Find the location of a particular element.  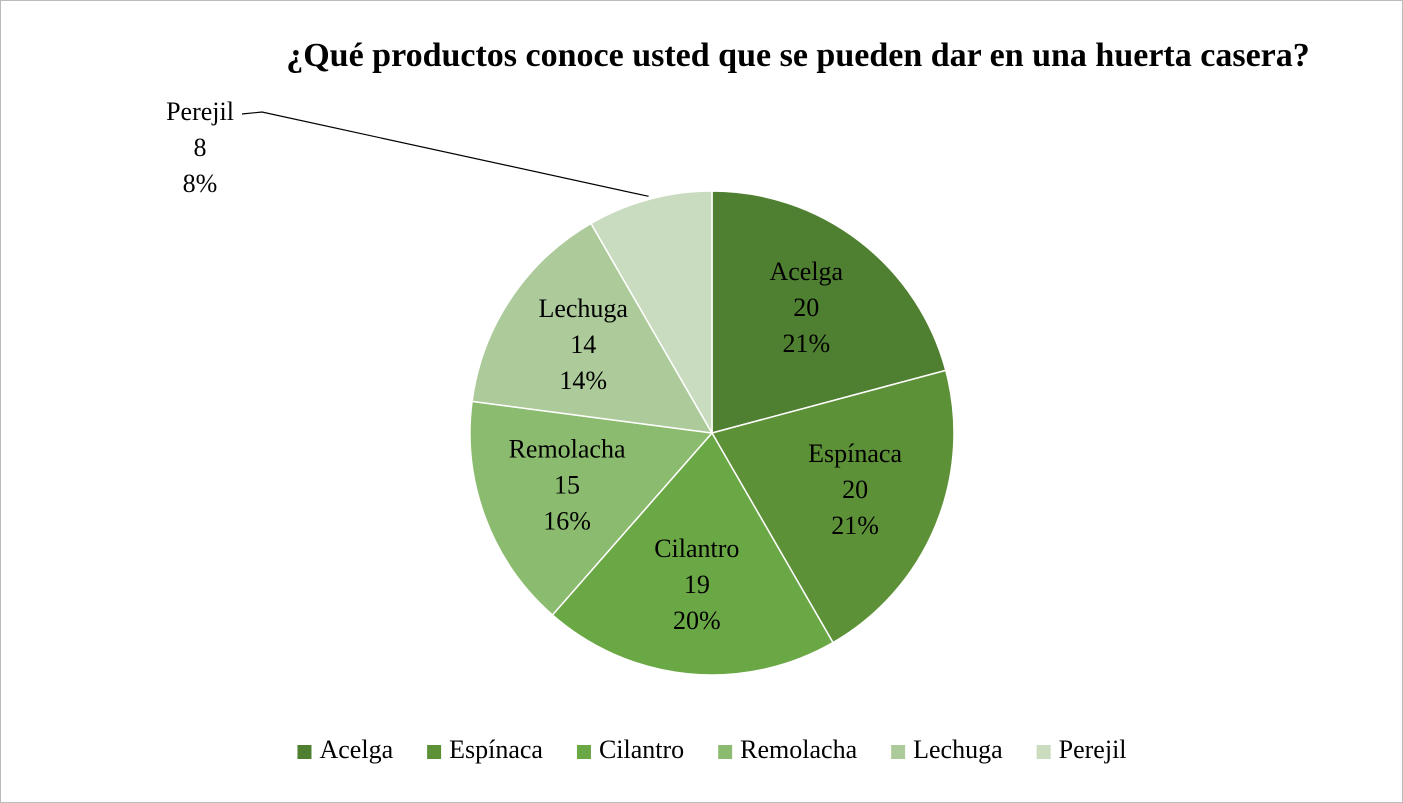

data-label-value: 15 is located at coordinates (567, 485).